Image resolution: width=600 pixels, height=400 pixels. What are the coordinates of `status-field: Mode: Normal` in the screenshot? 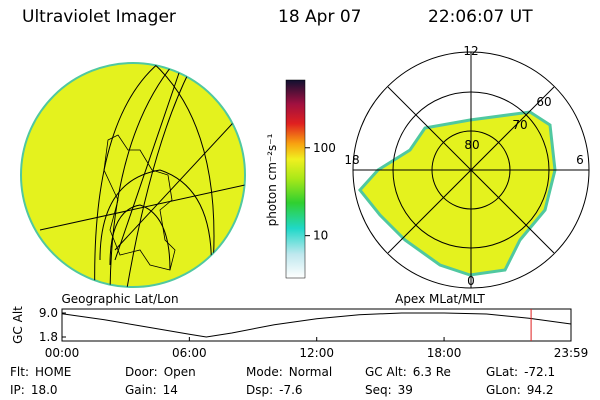 It's located at (289, 372).